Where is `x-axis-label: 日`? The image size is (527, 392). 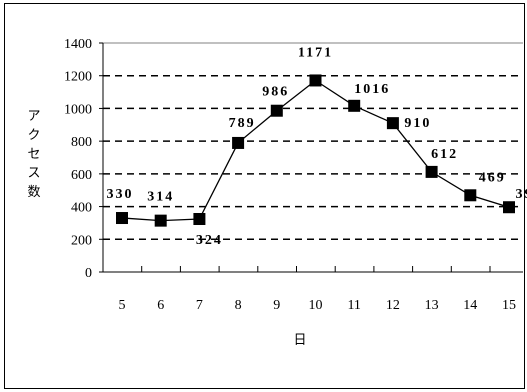 x-axis-label: 日 is located at coordinates (299, 340).